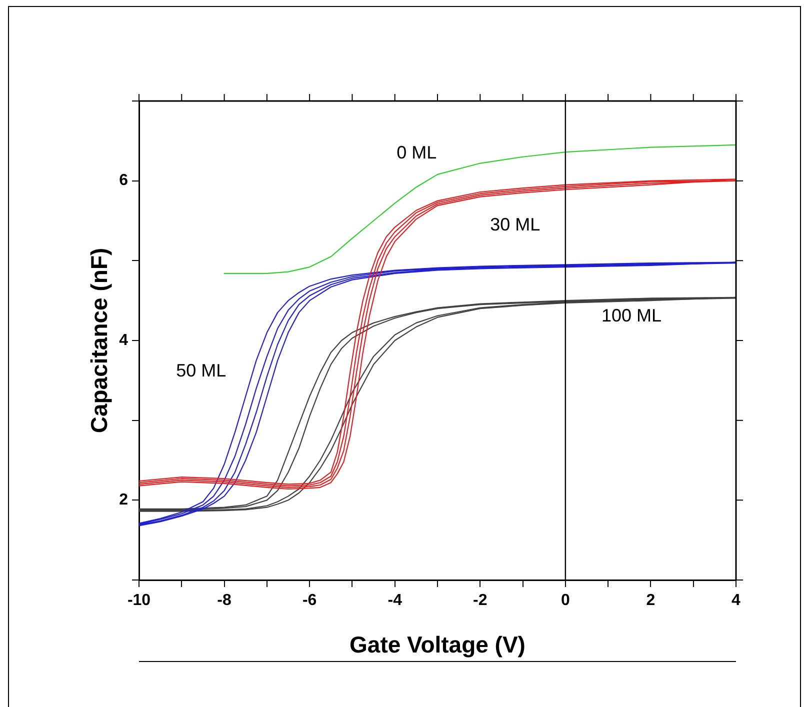 The image size is (811, 707). What do you see at coordinates (416, 152) in the screenshot?
I see `series-label: 0 ML` at bounding box center [416, 152].